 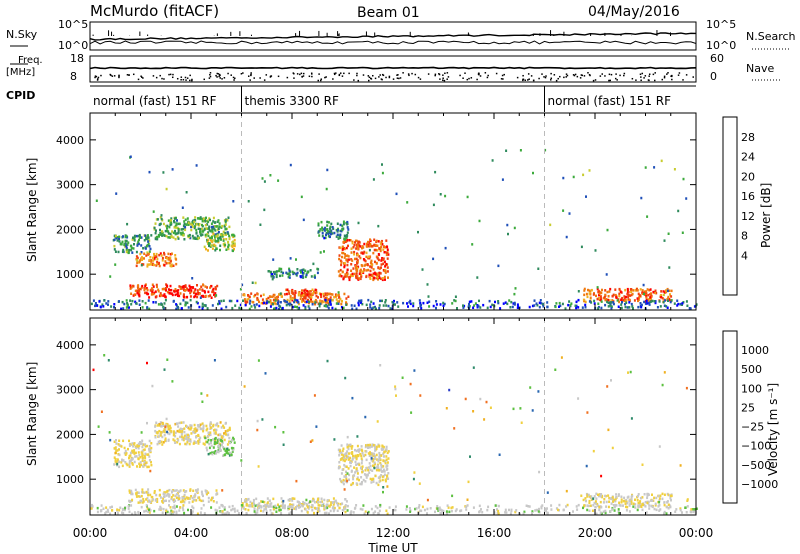 What do you see at coordinates (292, 101) in the screenshot?
I see `cpid-segment-label: themis 3300 RF` at bounding box center [292, 101].